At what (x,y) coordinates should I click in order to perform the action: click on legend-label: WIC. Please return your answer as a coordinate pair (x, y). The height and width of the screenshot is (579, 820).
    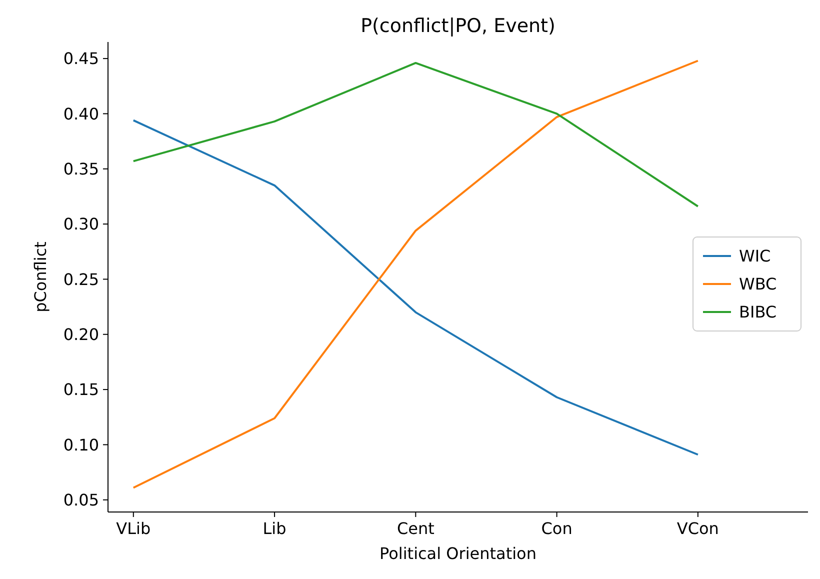
    Looking at the image, I should click on (755, 256).